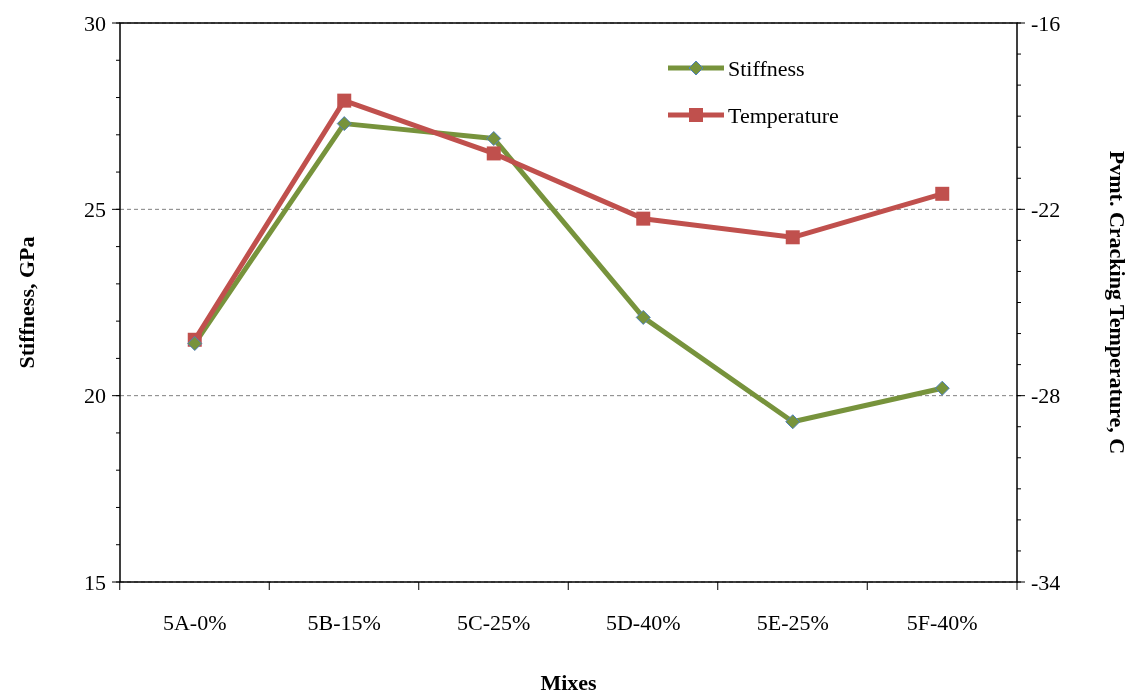  What do you see at coordinates (766, 68) in the screenshot?
I see `legend-label: Stiffness` at bounding box center [766, 68].